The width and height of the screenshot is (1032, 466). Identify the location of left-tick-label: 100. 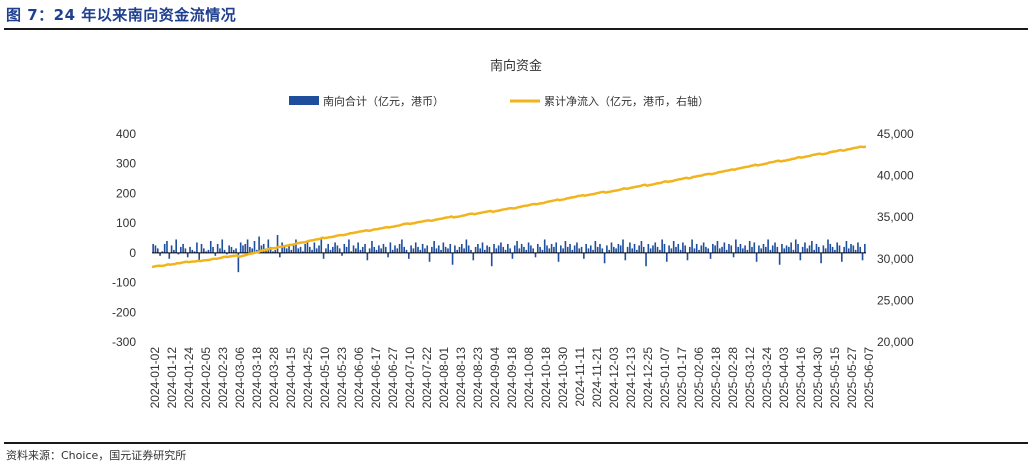
(126, 223).